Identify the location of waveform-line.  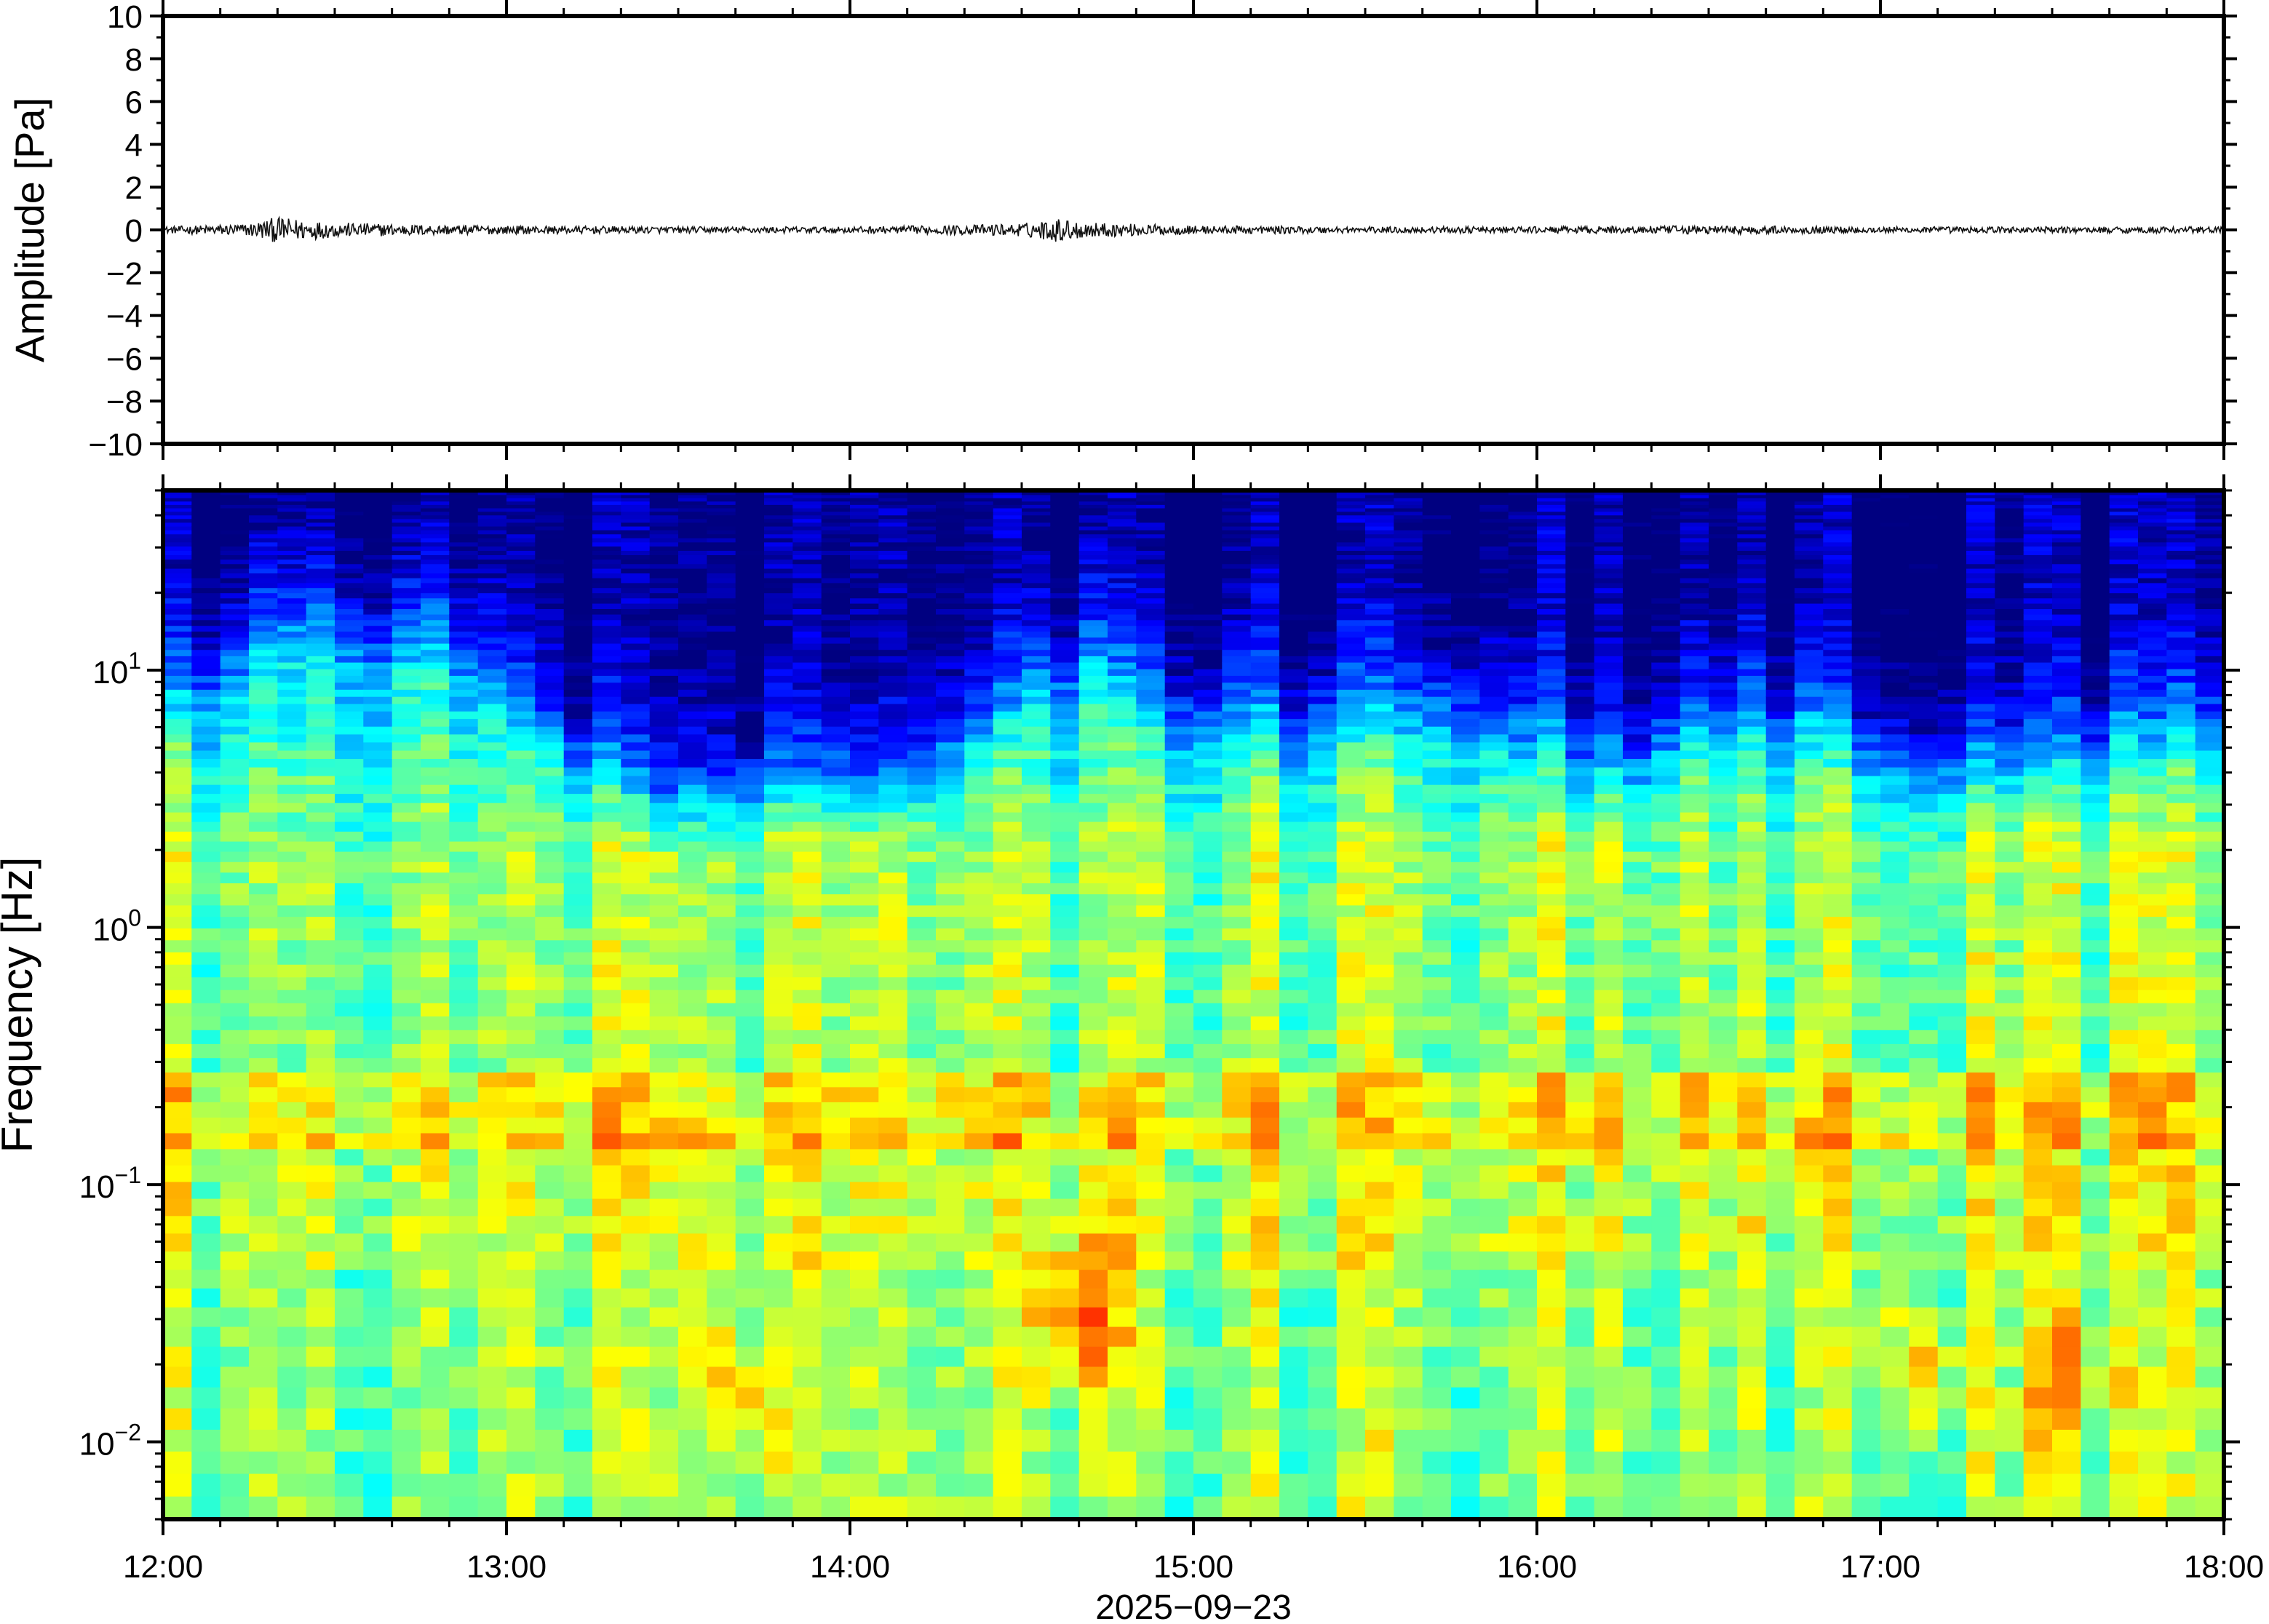
(1193, 228).